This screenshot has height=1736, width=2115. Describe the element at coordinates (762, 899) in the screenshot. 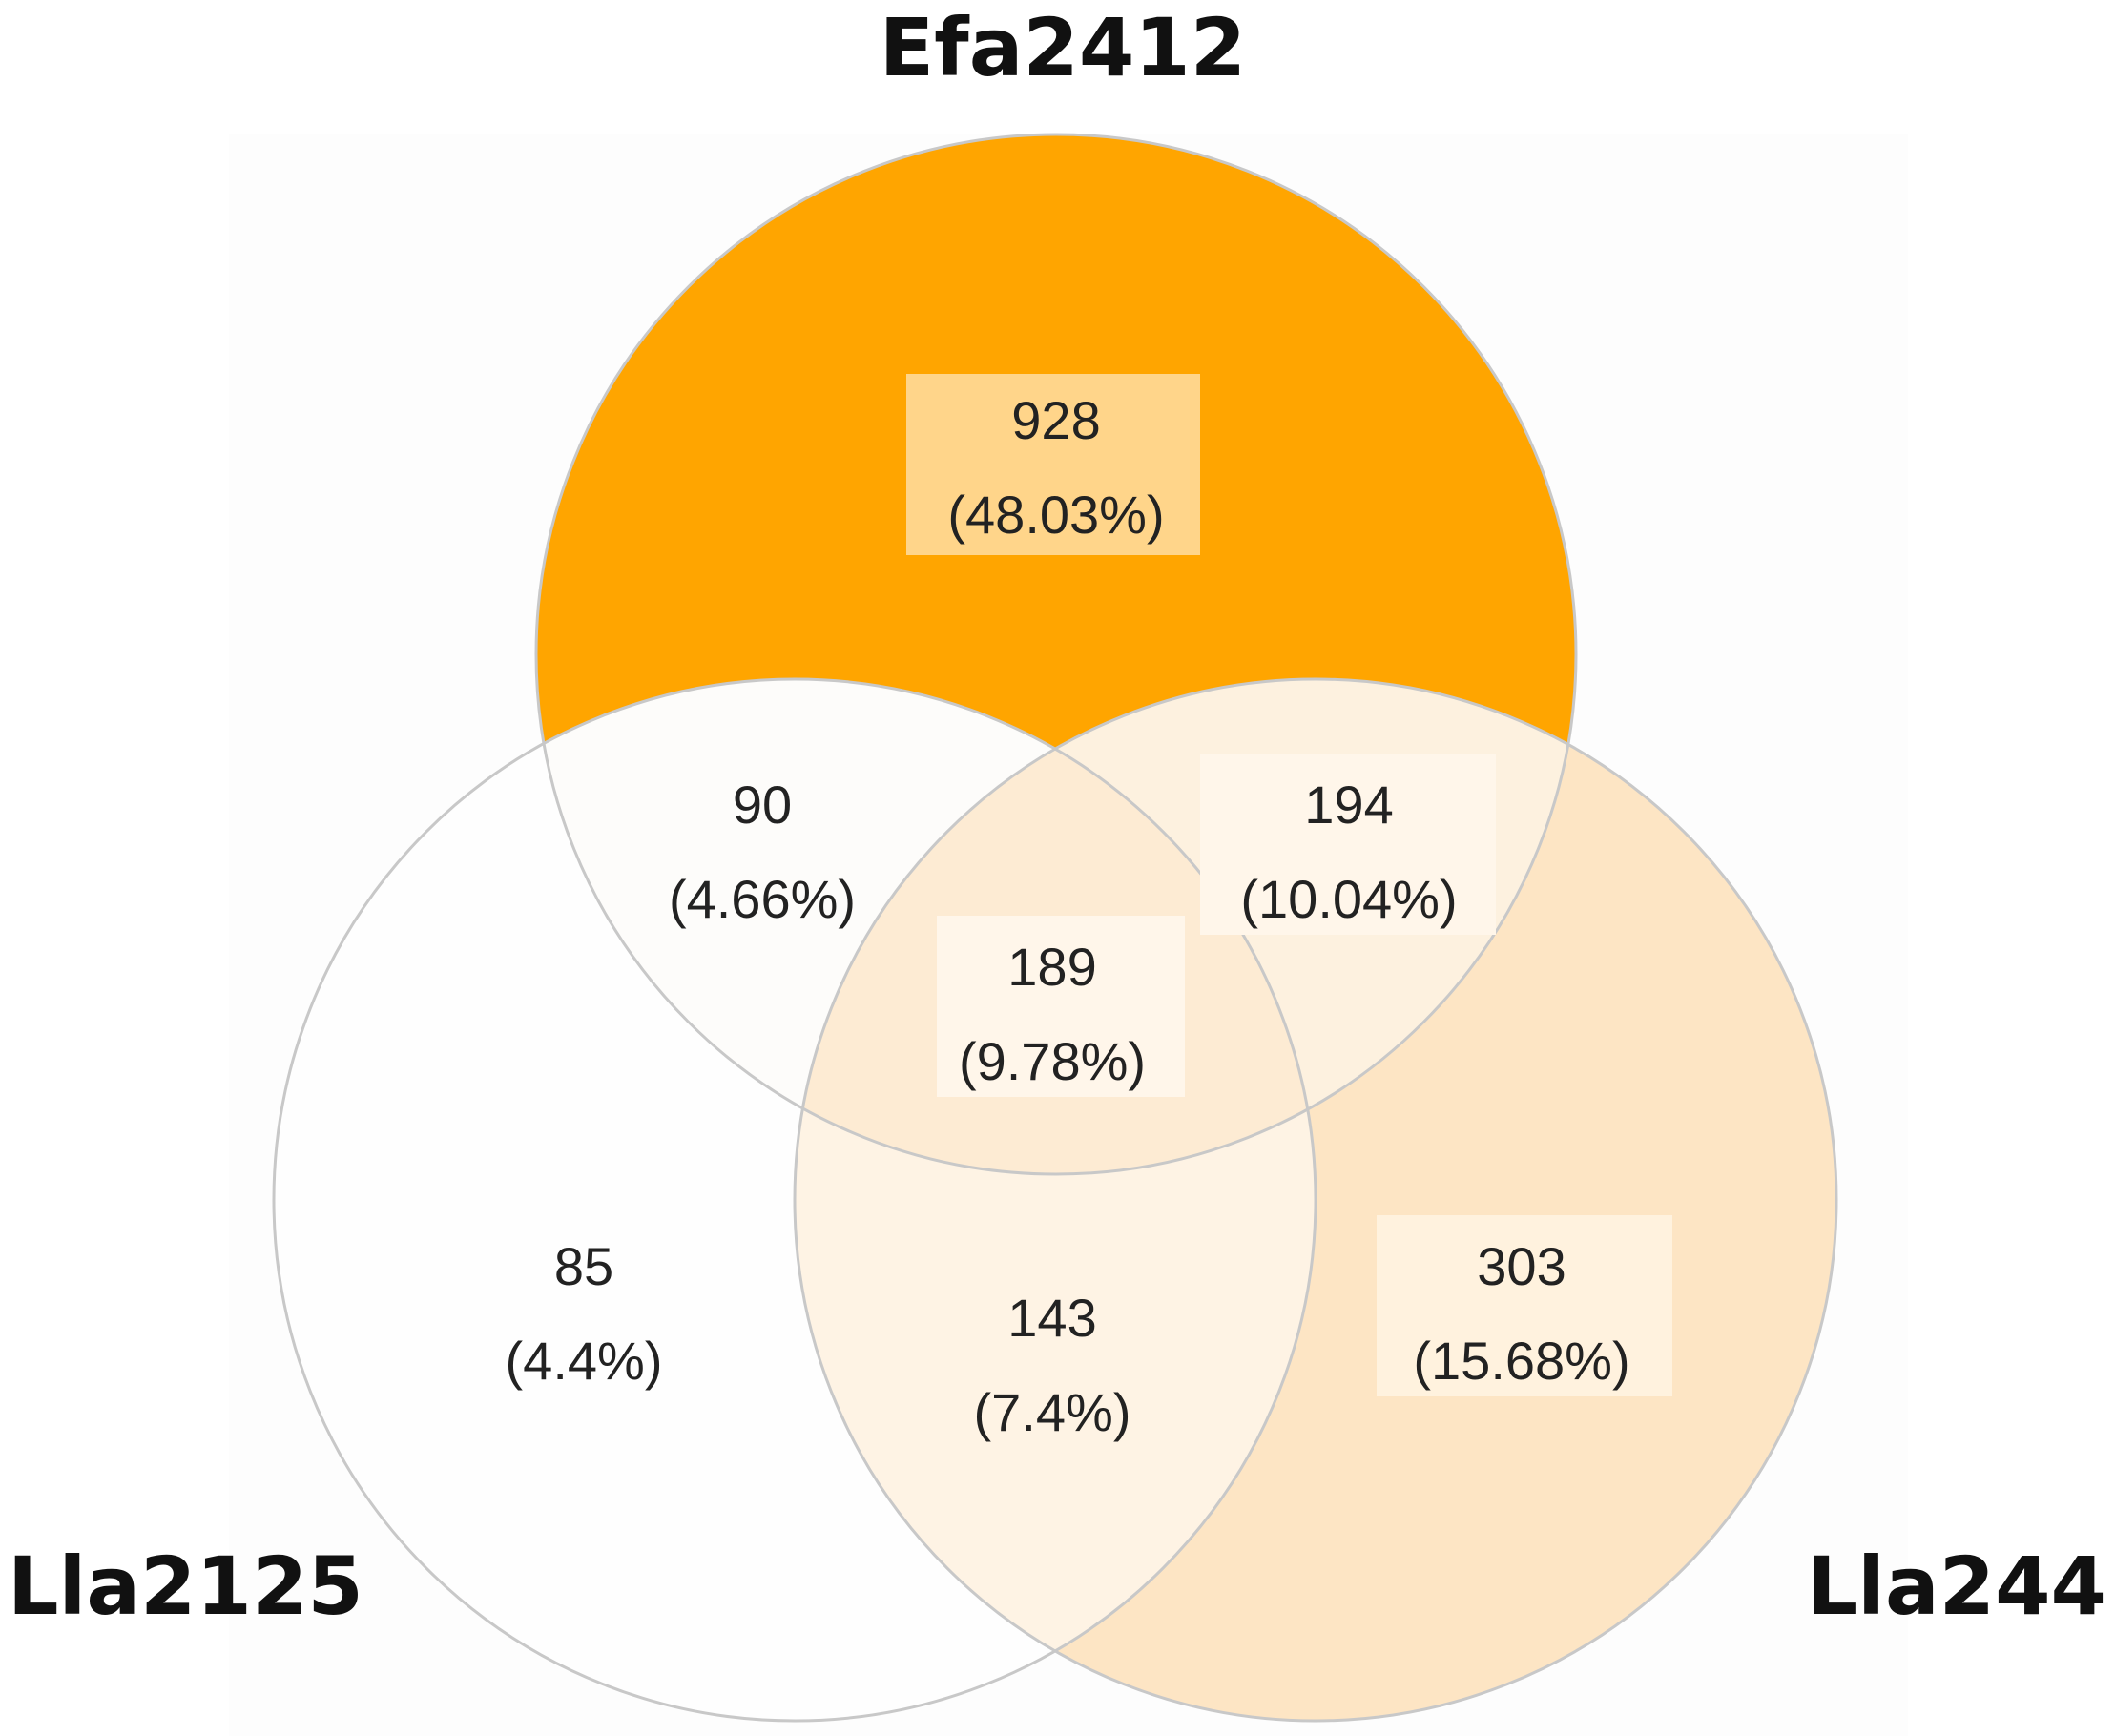

I see `region-percent: (4.66%)` at that location.